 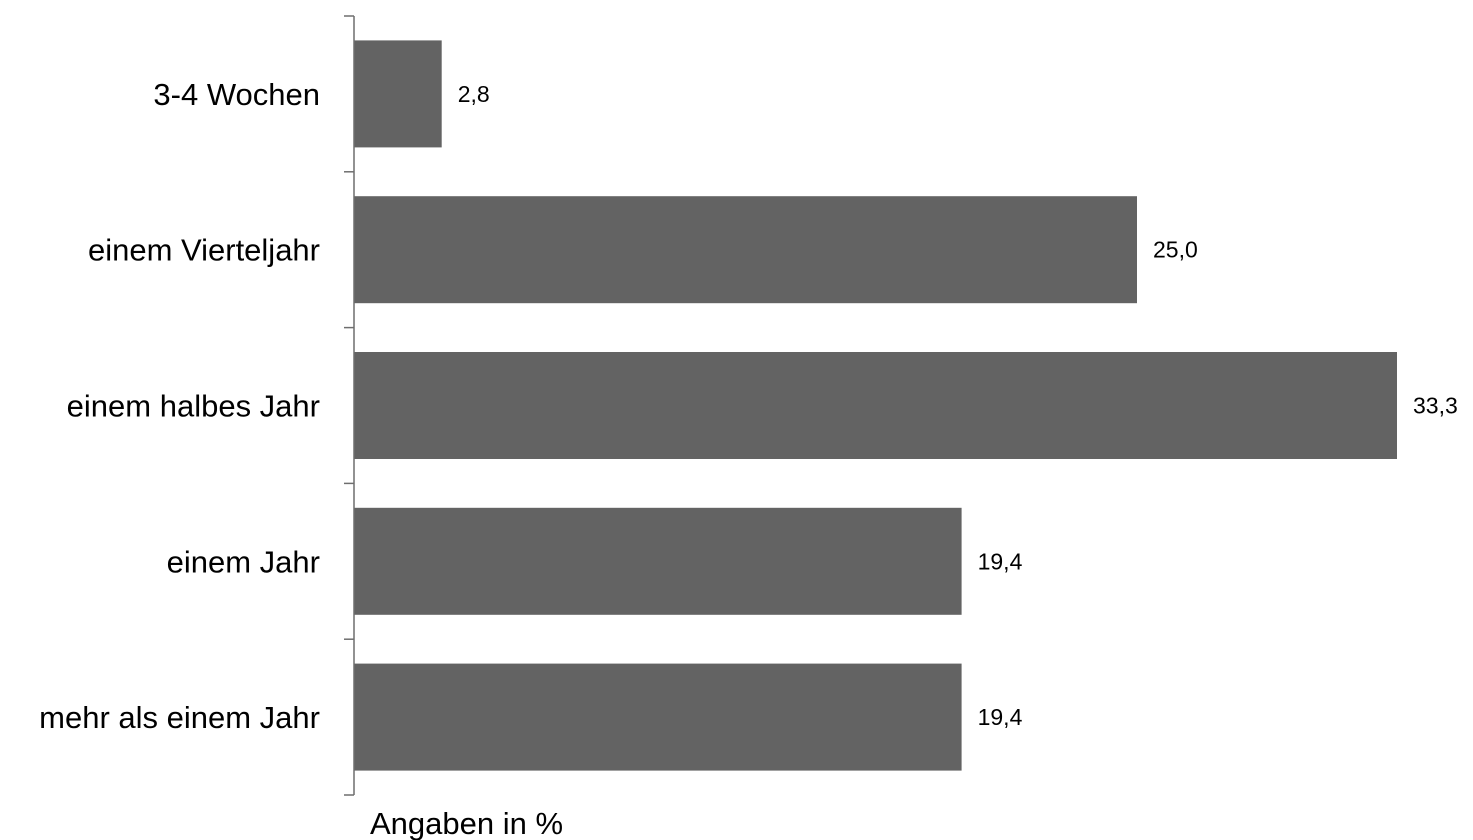 I want to click on category-label: 3-4 Wochen, so click(x=236, y=94).